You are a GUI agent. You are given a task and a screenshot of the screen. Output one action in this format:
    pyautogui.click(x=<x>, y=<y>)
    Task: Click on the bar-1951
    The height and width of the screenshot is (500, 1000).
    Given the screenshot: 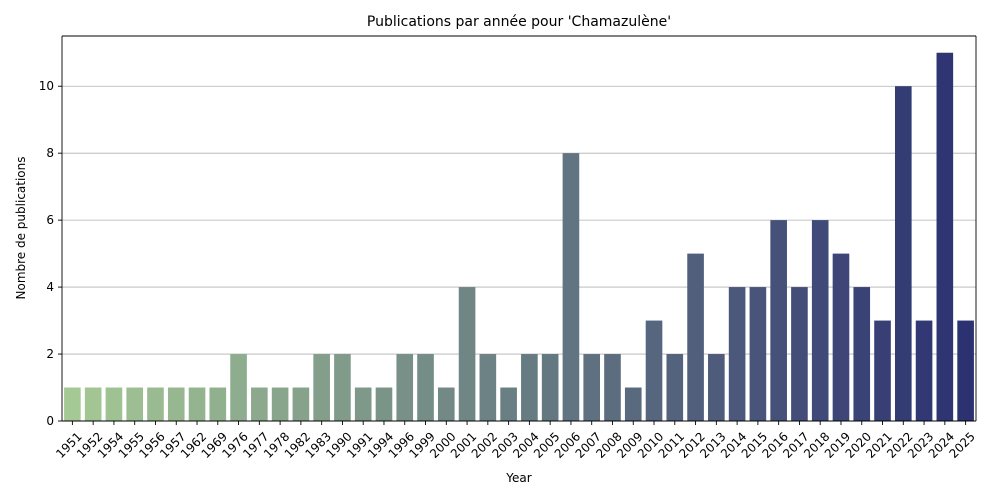 What is the action you would take?
    pyautogui.click(x=72, y=404)
    